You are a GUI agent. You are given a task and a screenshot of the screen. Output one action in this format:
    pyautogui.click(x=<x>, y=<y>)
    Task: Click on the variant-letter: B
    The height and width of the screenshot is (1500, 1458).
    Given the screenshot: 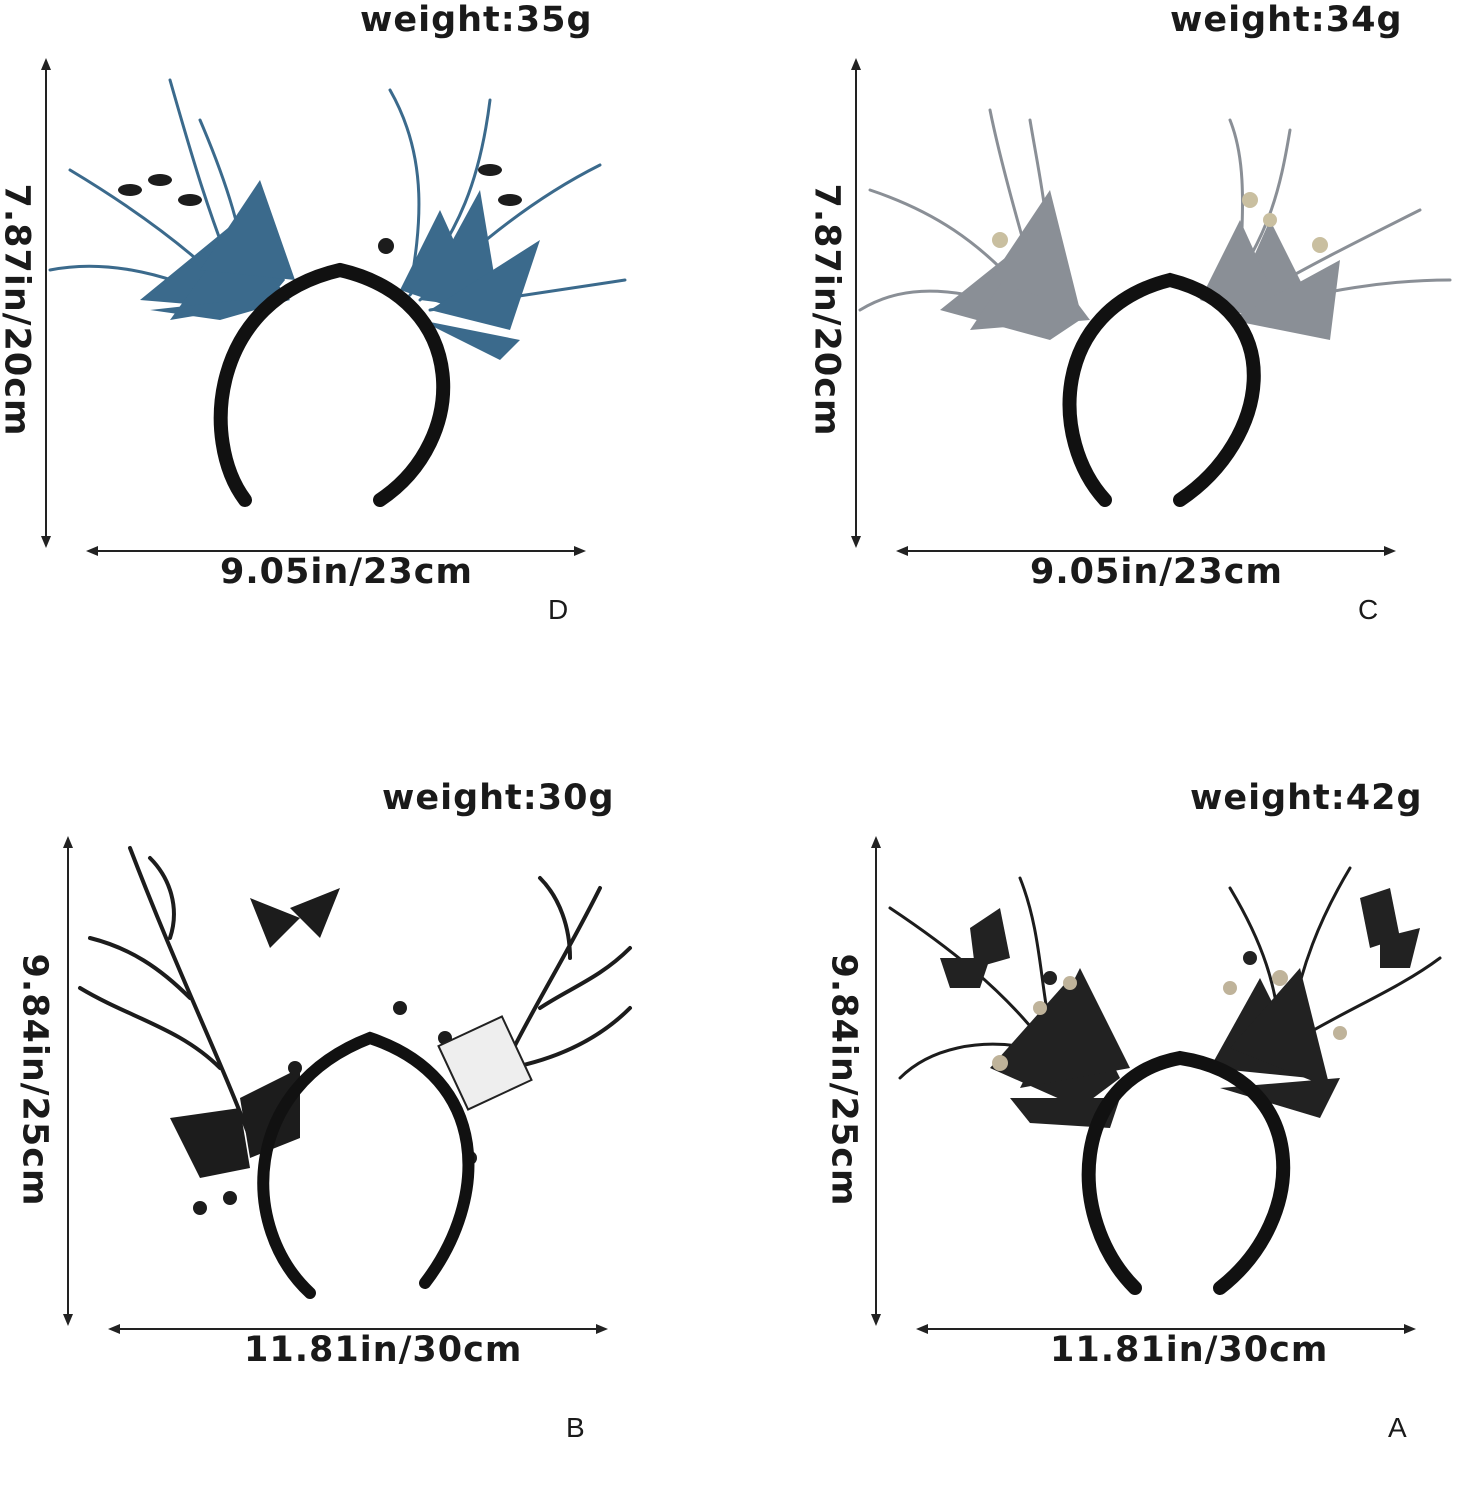 What is the action you would take?
    pyautogui.click(x=575, y=1427)
    